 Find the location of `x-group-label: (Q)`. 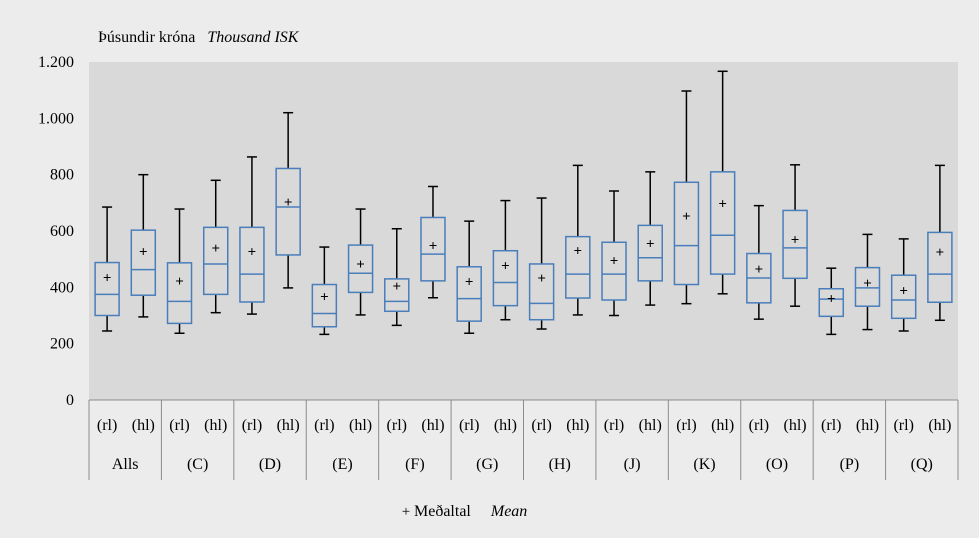

x-group-label: (Q) is located at coordinates (922, 464).